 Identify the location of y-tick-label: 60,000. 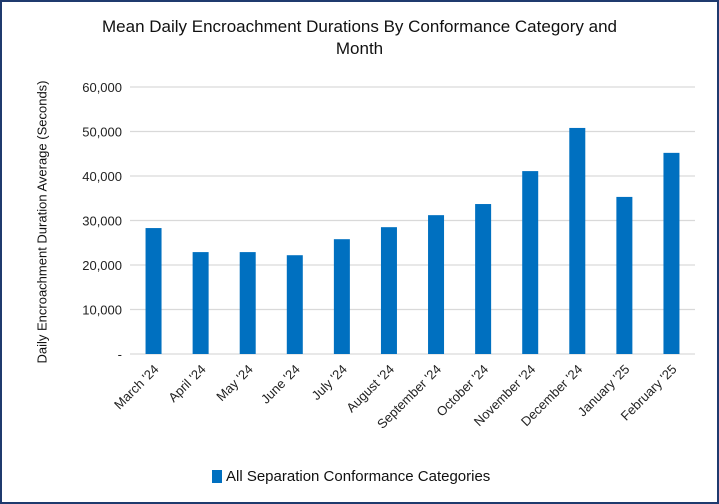
(102, 87).